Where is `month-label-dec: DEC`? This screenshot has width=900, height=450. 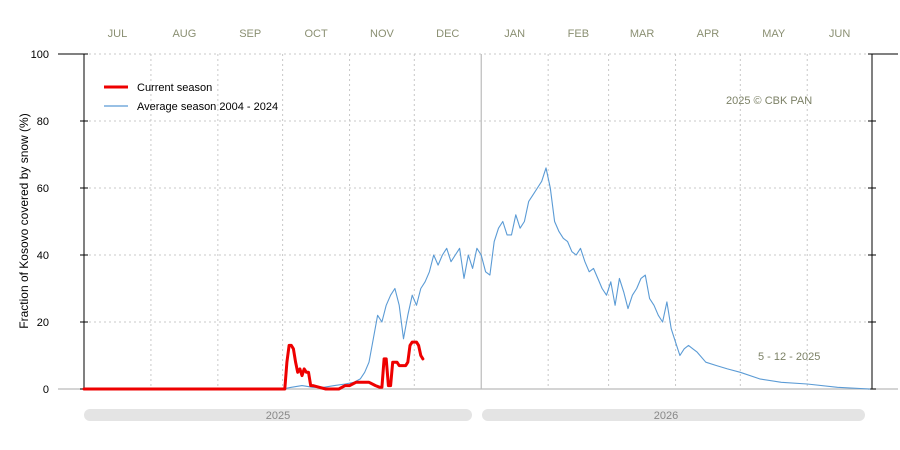
month-label-dec: DEC is located at coordinates (447, 34).